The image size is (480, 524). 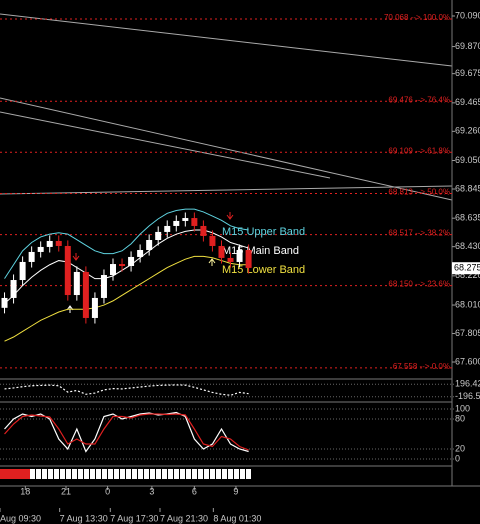 I want to click on current-price-label: 68.275, so click(x=467, y=268).